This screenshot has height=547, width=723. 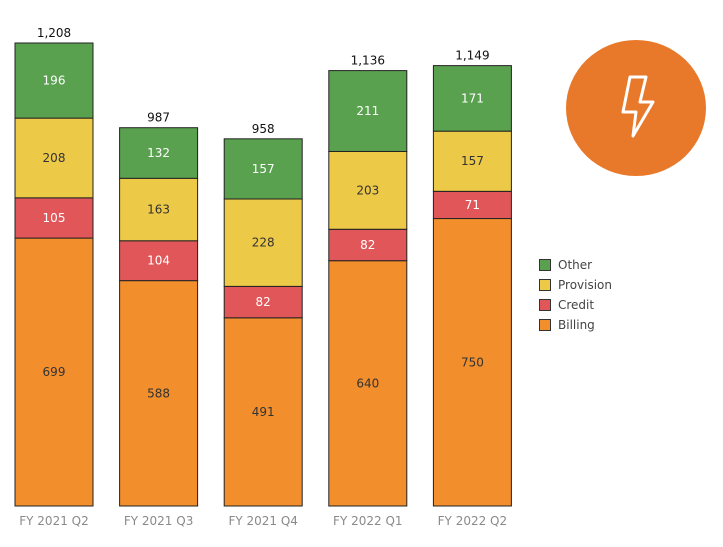 I want to click on lightning-bolt-icon, so click(x=638, y=106).